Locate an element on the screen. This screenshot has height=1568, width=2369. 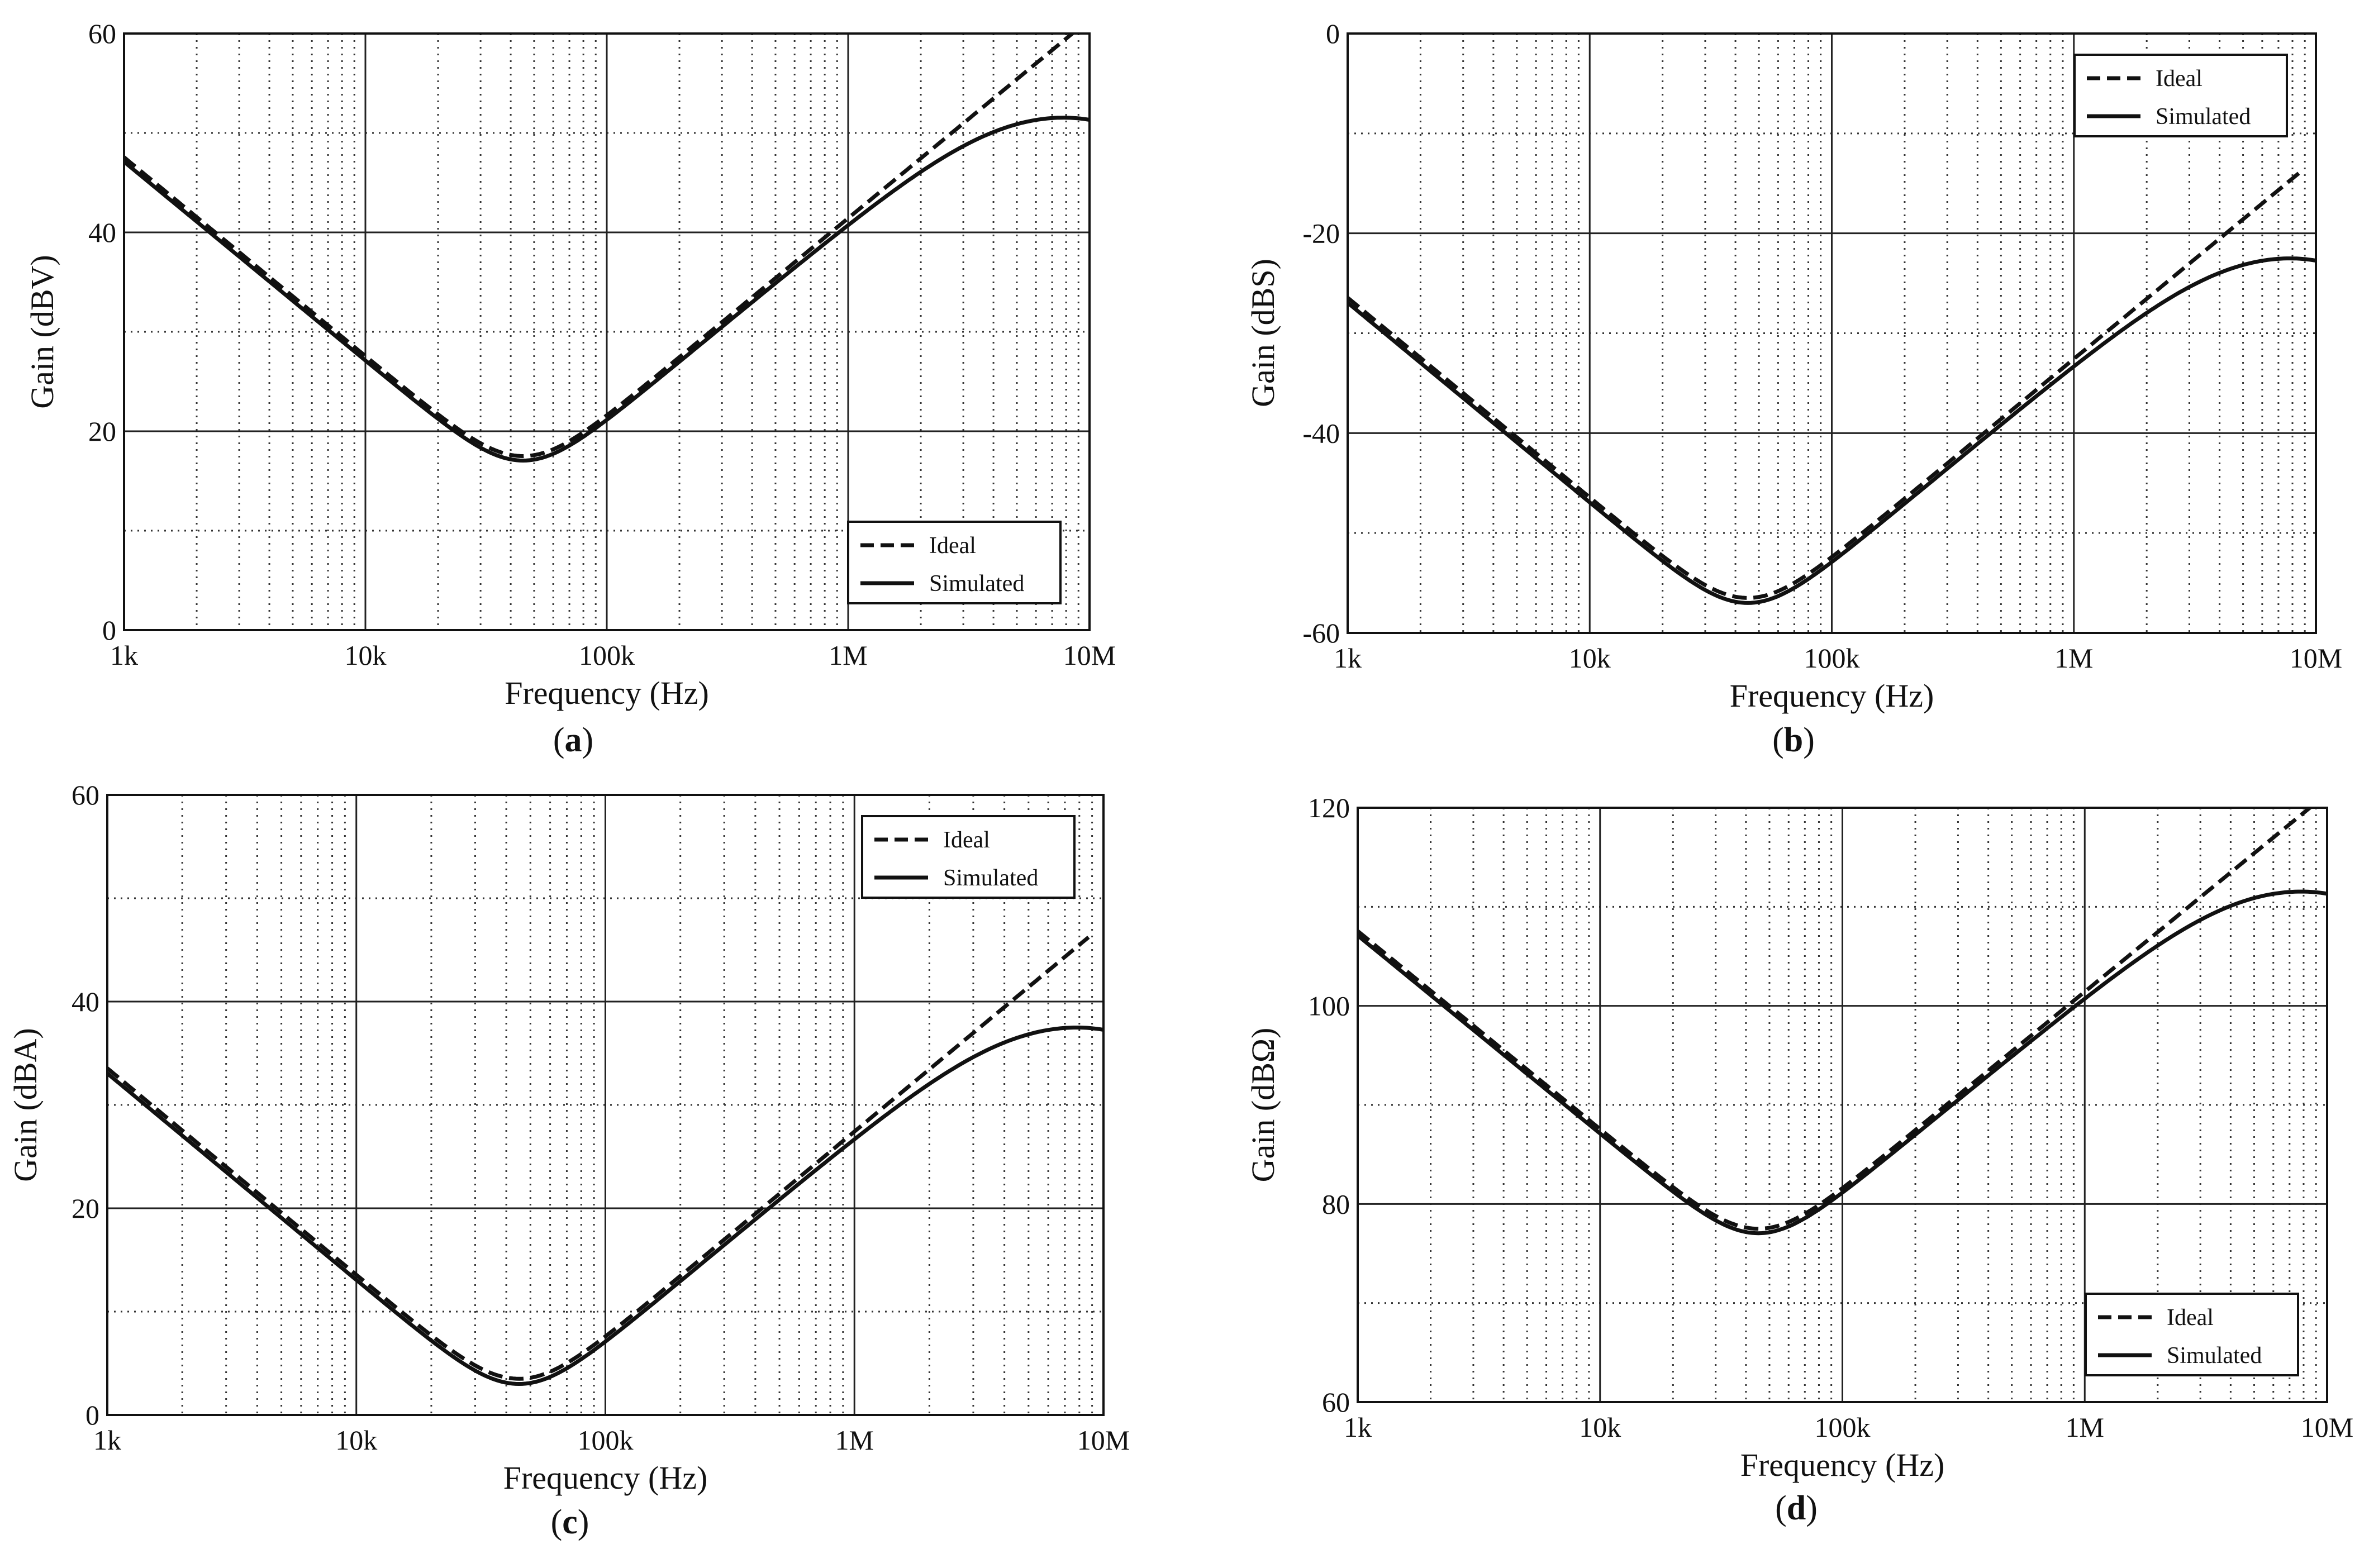
caption-letter: a is located at coordinates (573, 740).